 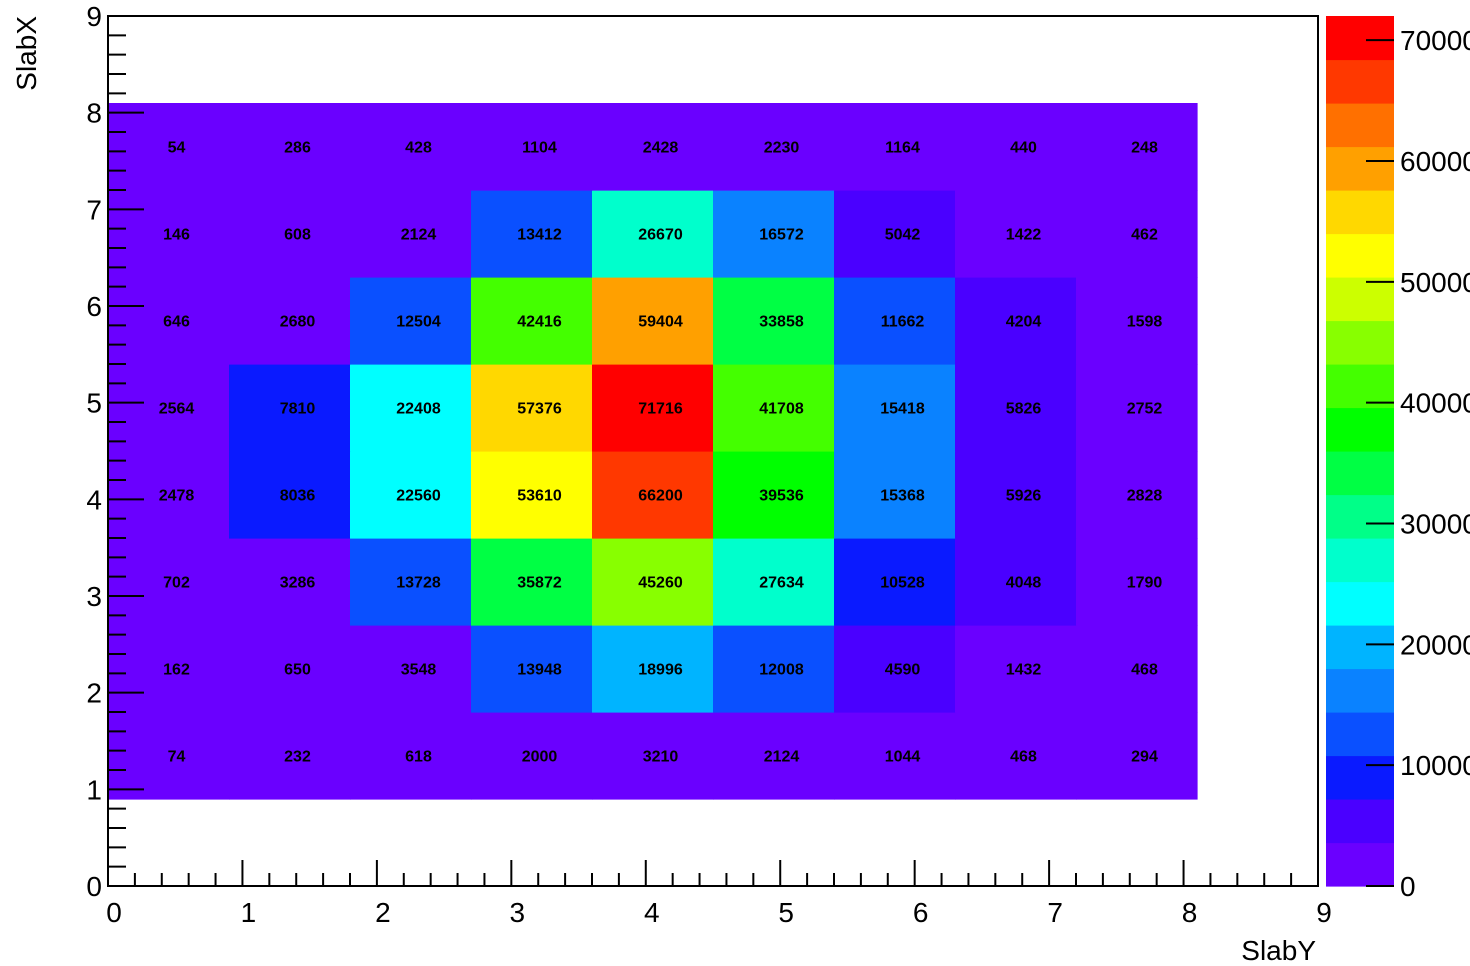 What do you see at coordinates (297, 757) in the screenshot?
I see `heatmap-cell-value: 232` at bounding box center [297, 757].